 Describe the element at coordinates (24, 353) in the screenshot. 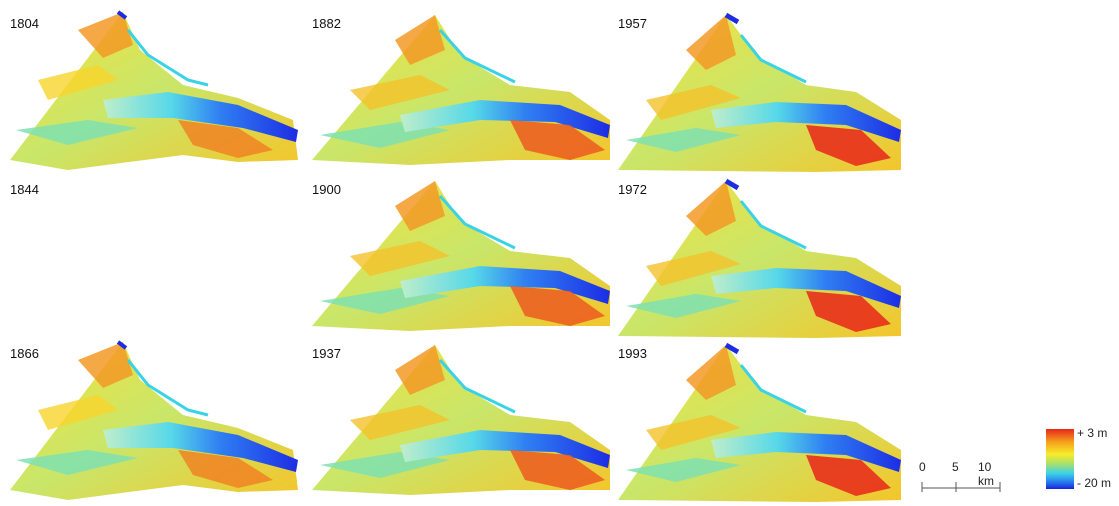

I see `year-label: 1866` at that location.